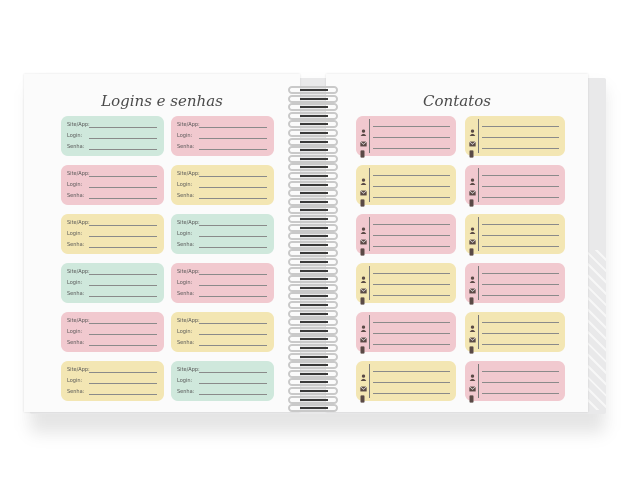  What do you see at coordinates (597, 330) in the screenshot?
I see `cover-stripes` at bounding box center [597, 330].